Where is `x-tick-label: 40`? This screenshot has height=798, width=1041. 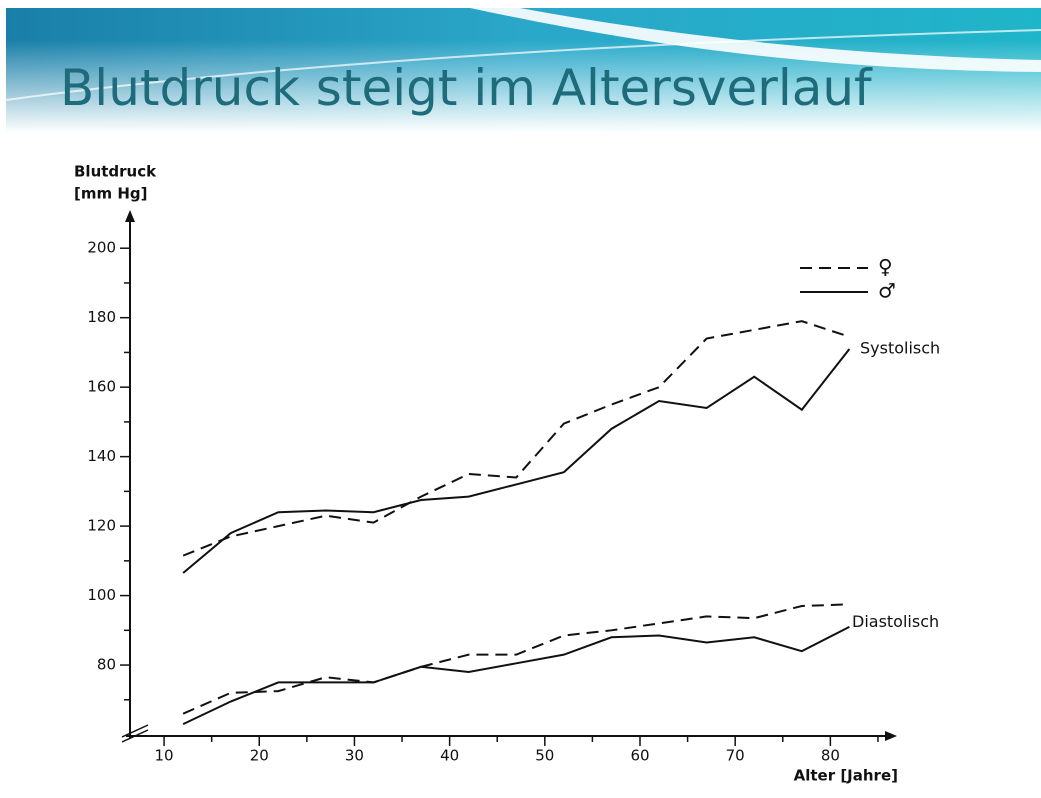
x-tick-label: 40 is located at coordinates (449, 756).